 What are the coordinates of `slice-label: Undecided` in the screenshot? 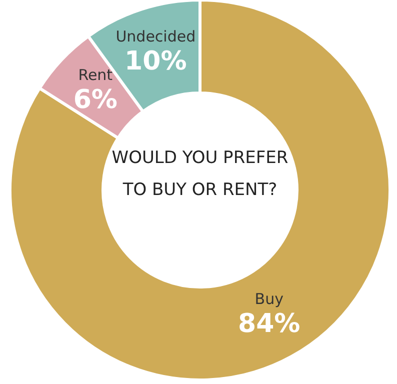 It's located at (156, 37).